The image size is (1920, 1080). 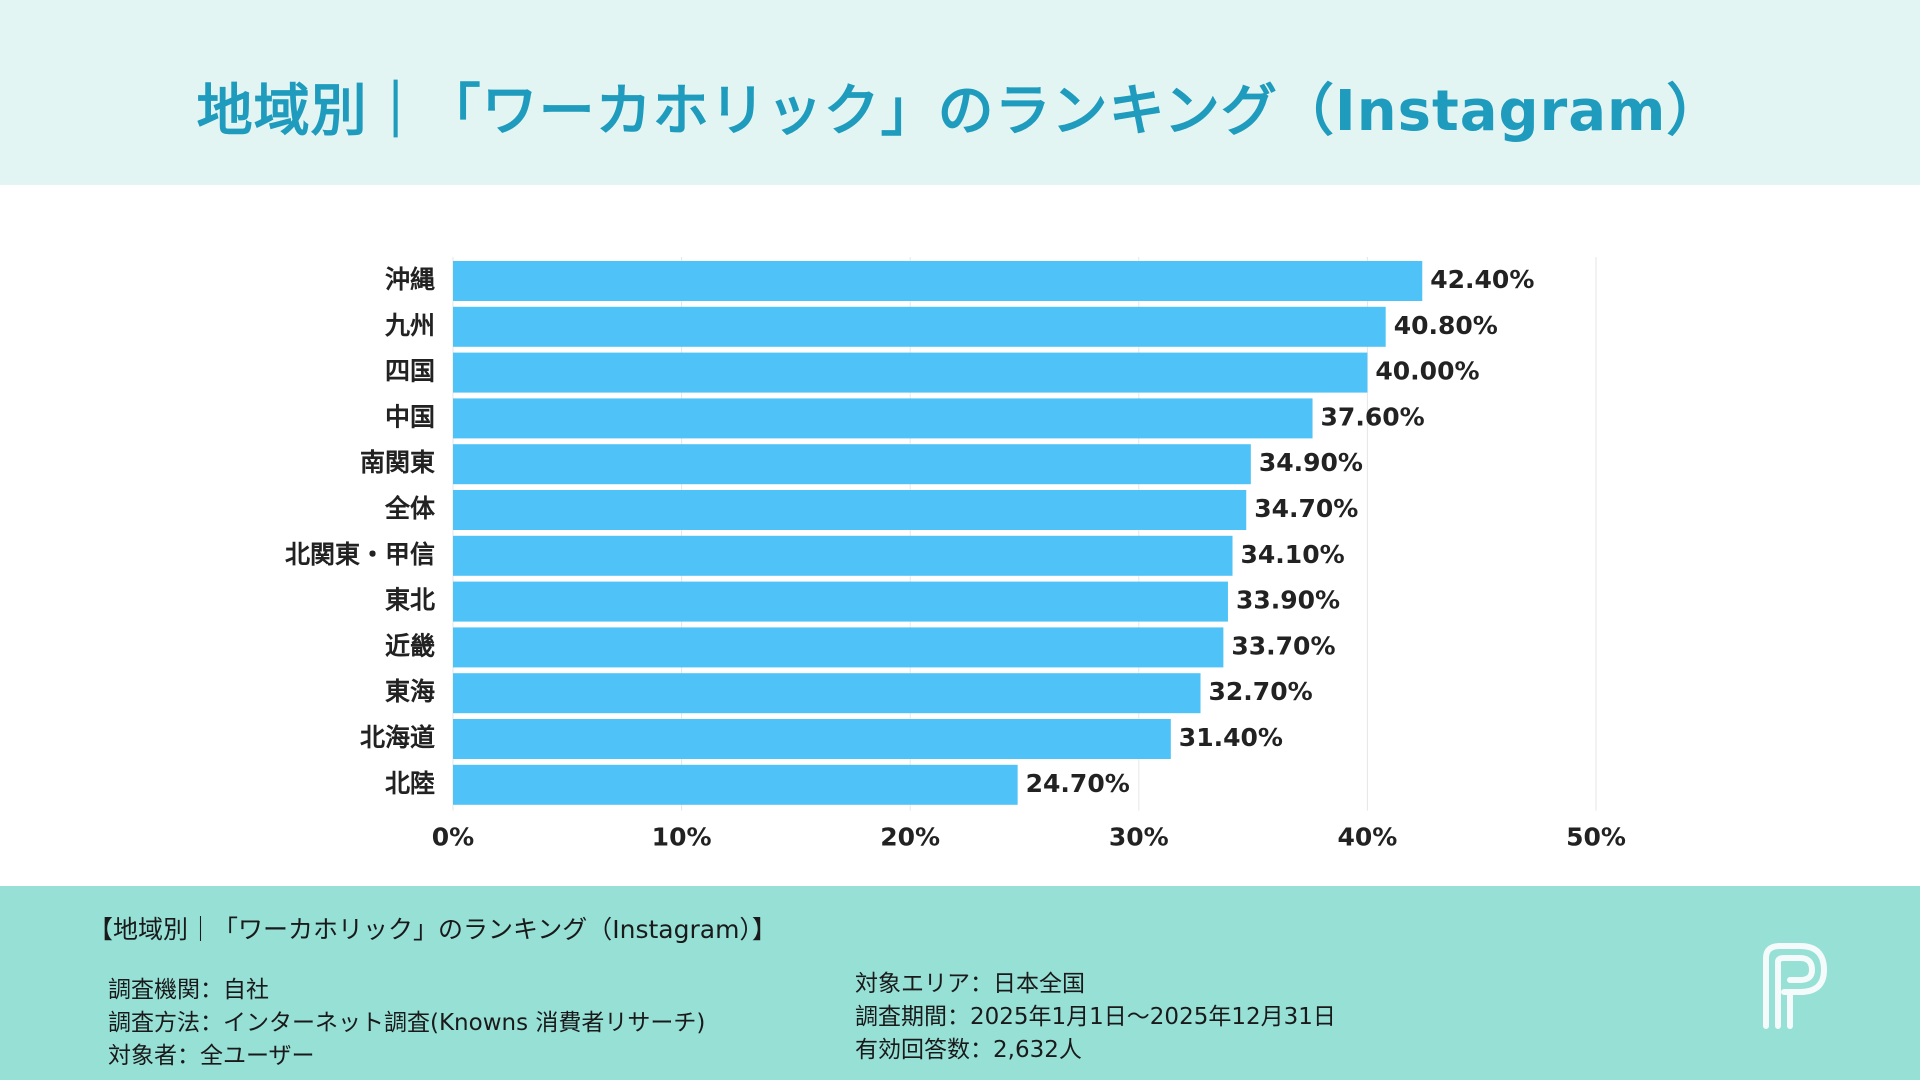 What do you see at coordinates (1078, 783) in the screenshot?
I see `data-label: 24.70%` at bounding box center [1078, 783].